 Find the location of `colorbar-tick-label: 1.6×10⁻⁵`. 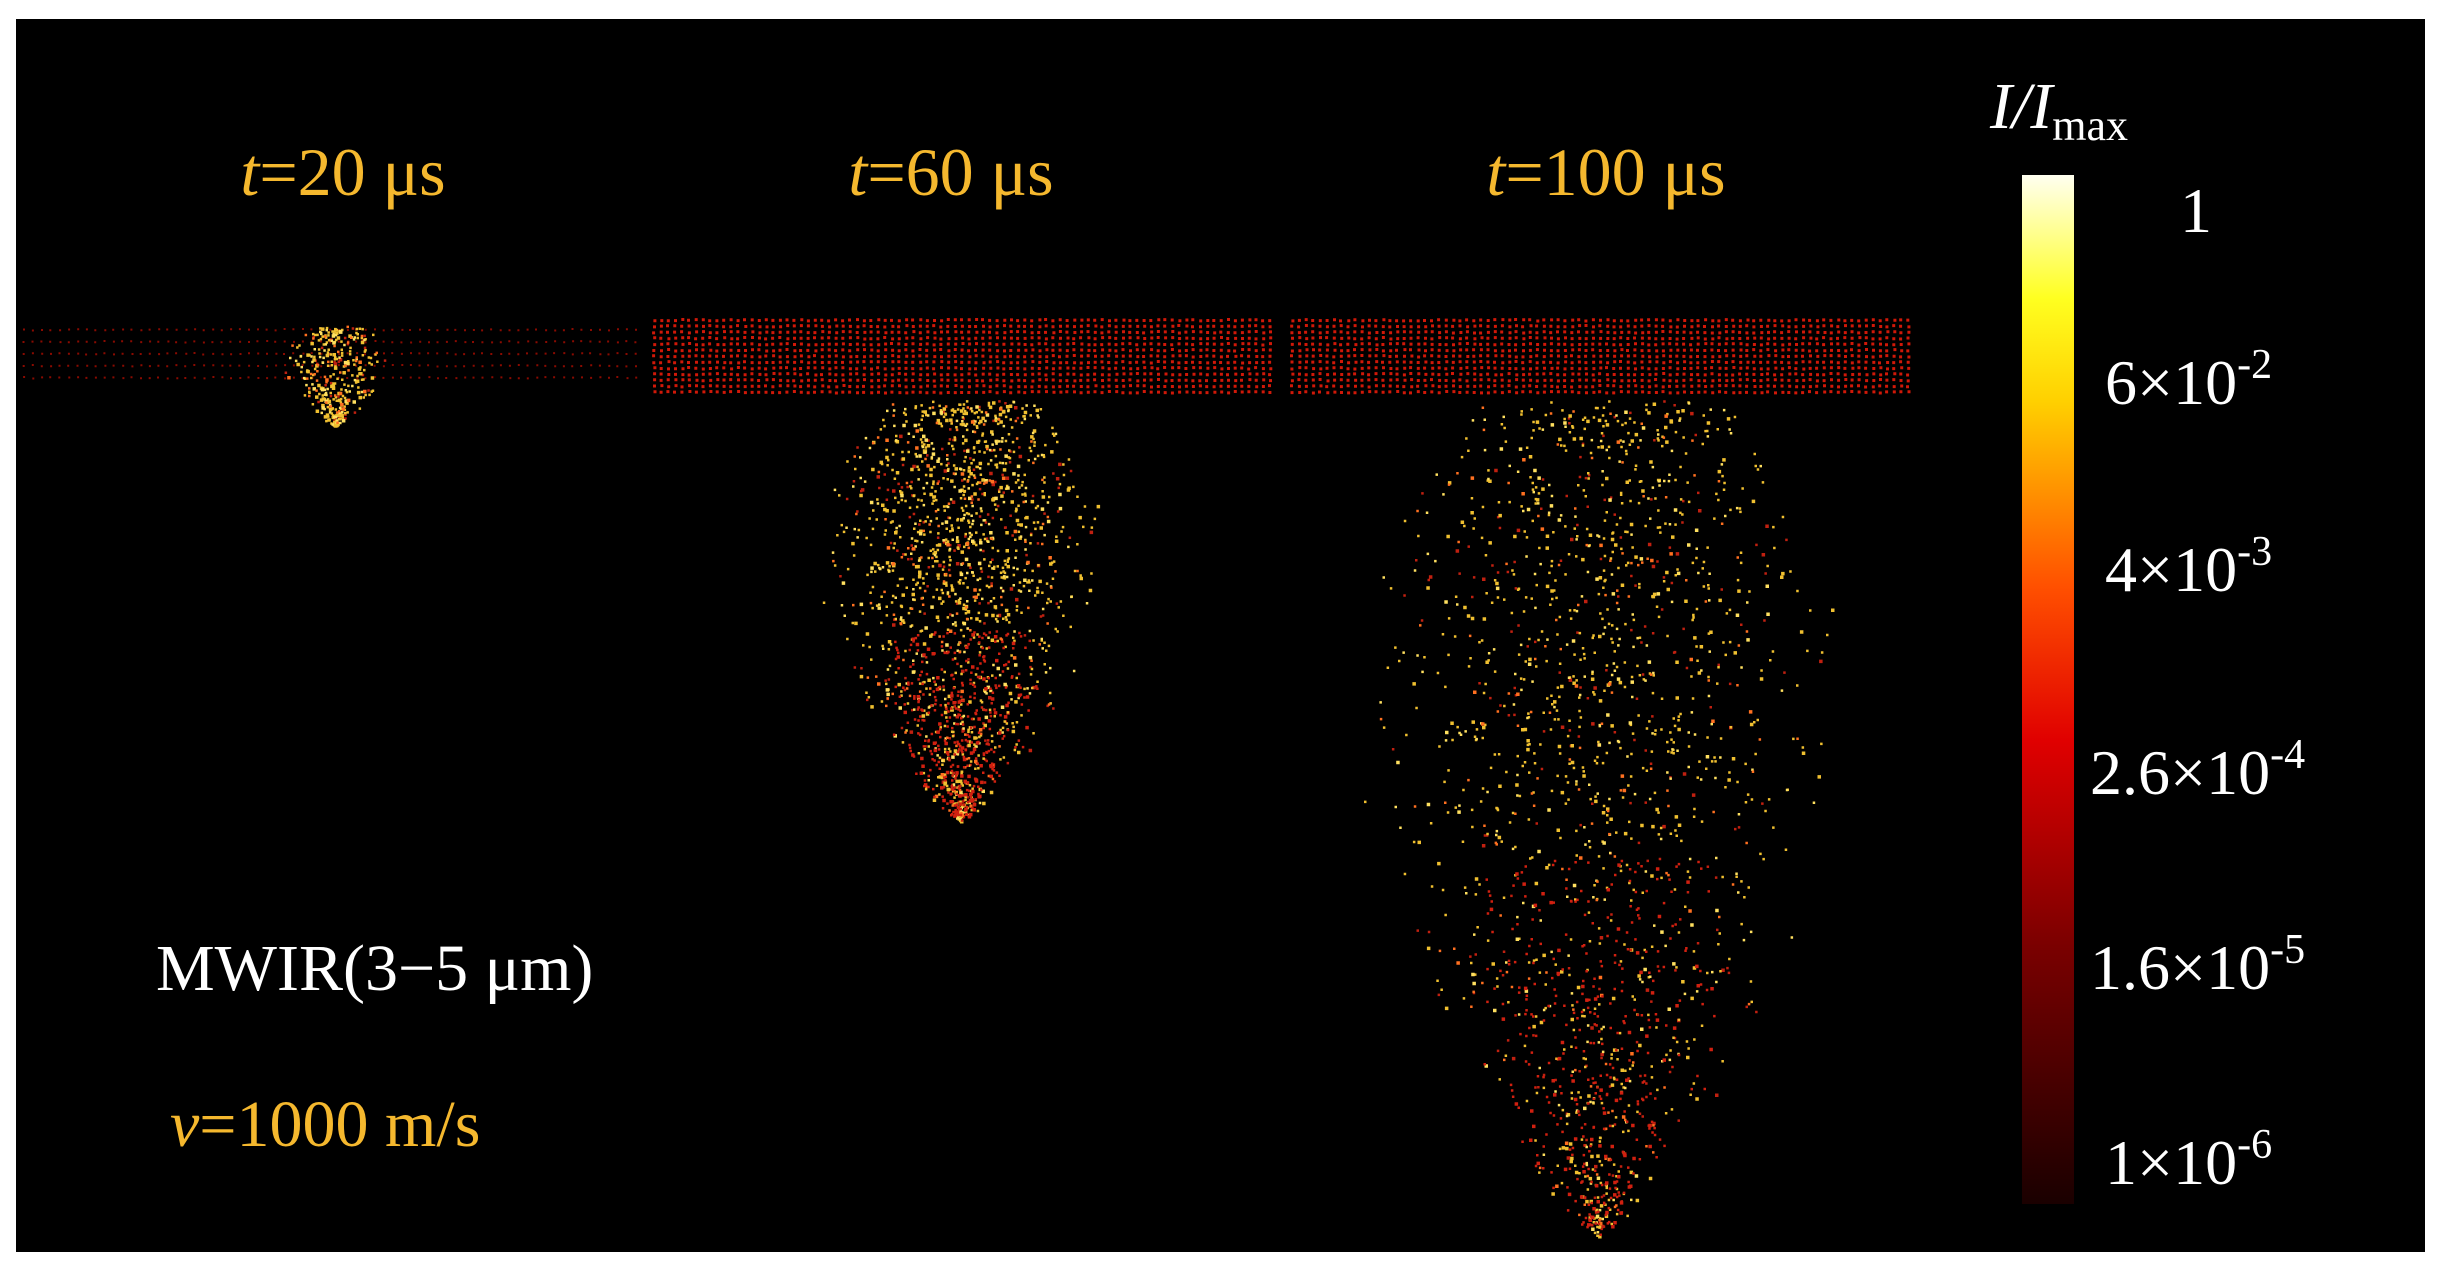

colorbar-tick-label: 1.6×10⁻⁵ is located at coordinates (2197, 965).